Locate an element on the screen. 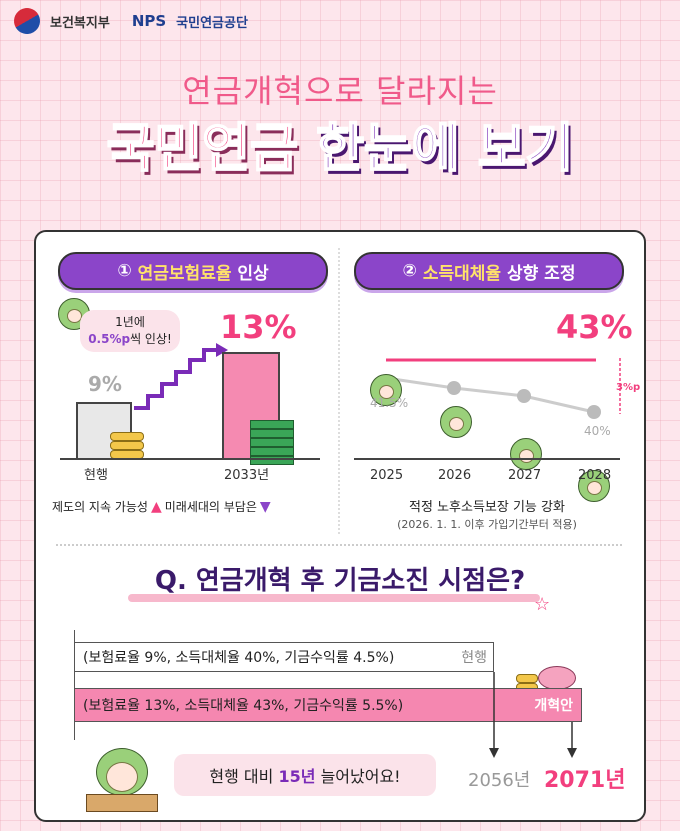 The width and height of the screenshot is (680, 831). question-underline is located at coordinates (334, 598).